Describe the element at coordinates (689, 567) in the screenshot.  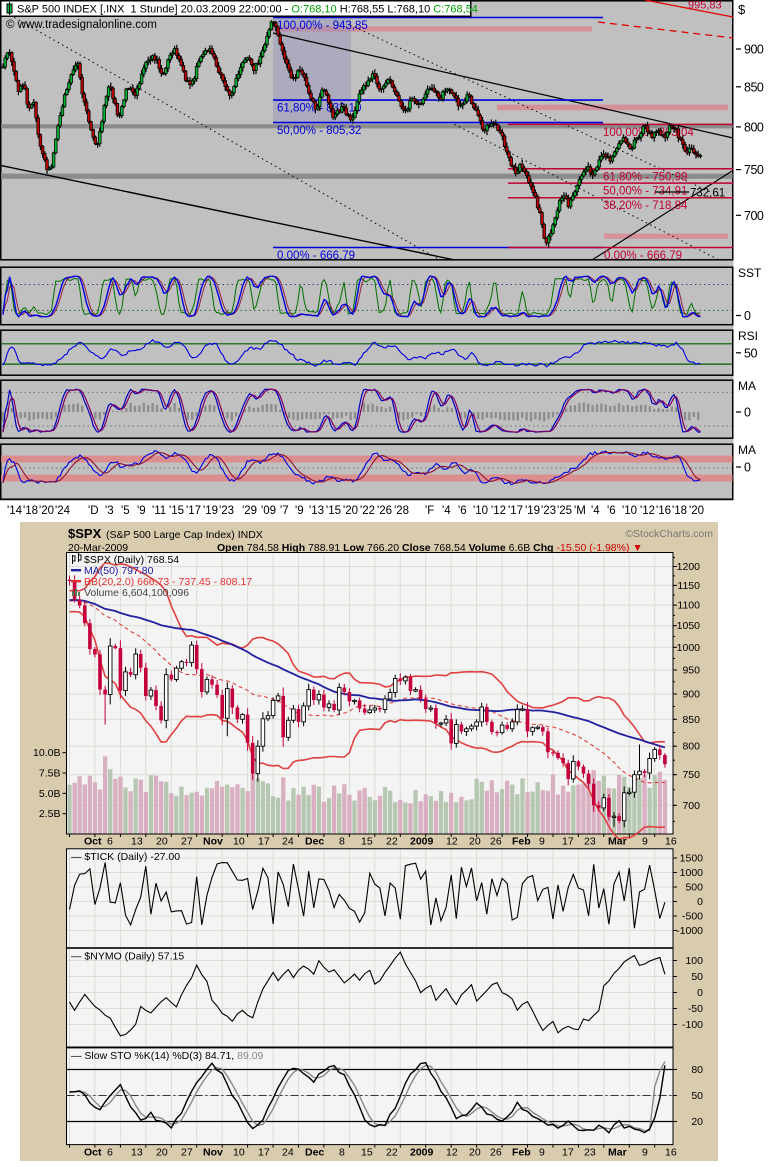
I see `svg-text: 1200` at that location.